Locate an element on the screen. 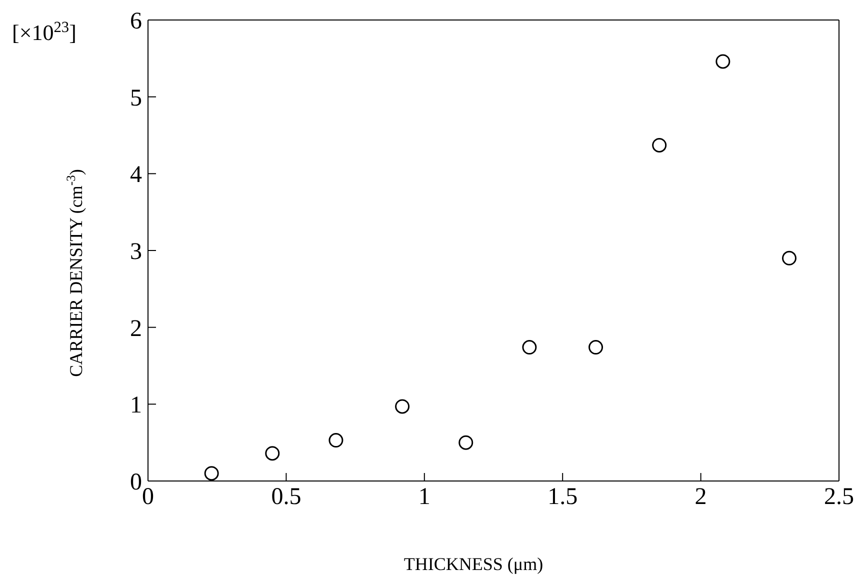 Image resolution: width=867 pixels, height=584 pixels. y-tick-label: 5 is located at coordinates (136, 98).